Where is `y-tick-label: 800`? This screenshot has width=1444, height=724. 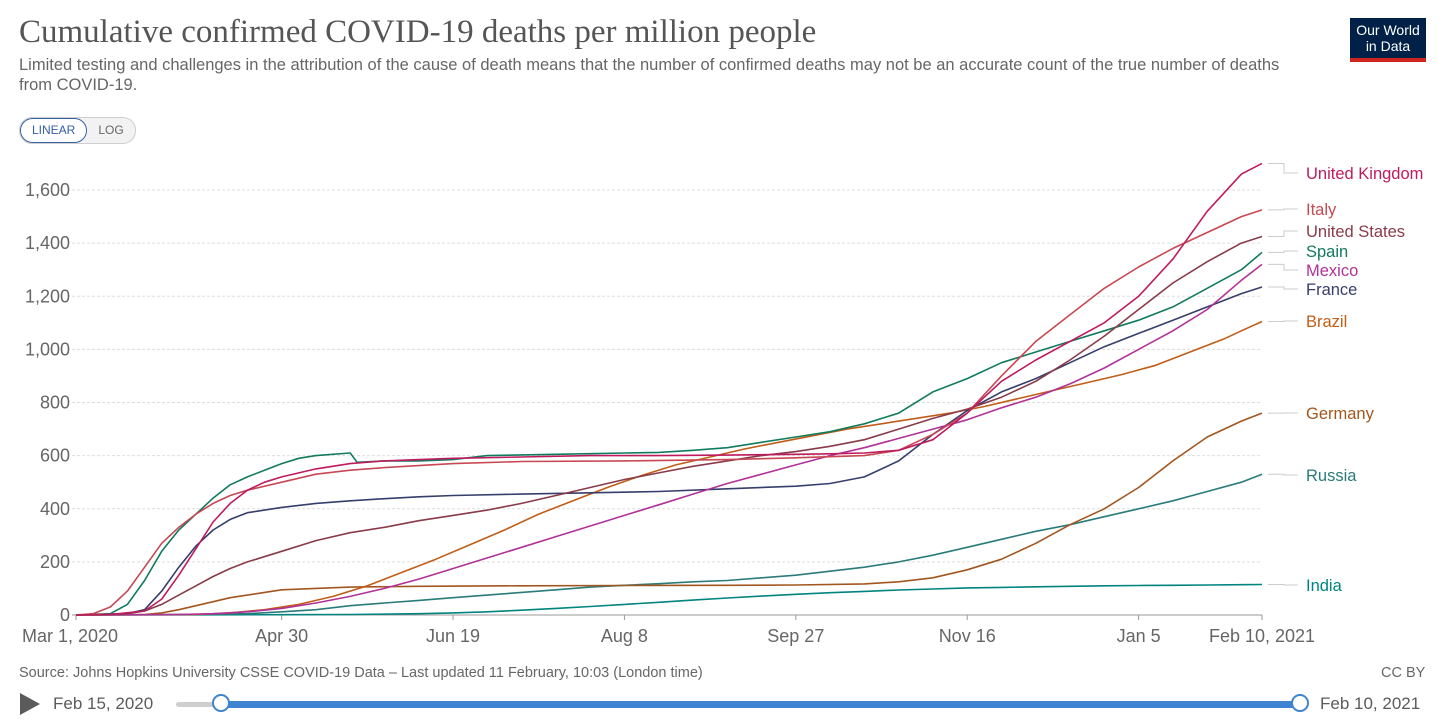
y-tick-label: 800 is located at coordinates (55, 403).